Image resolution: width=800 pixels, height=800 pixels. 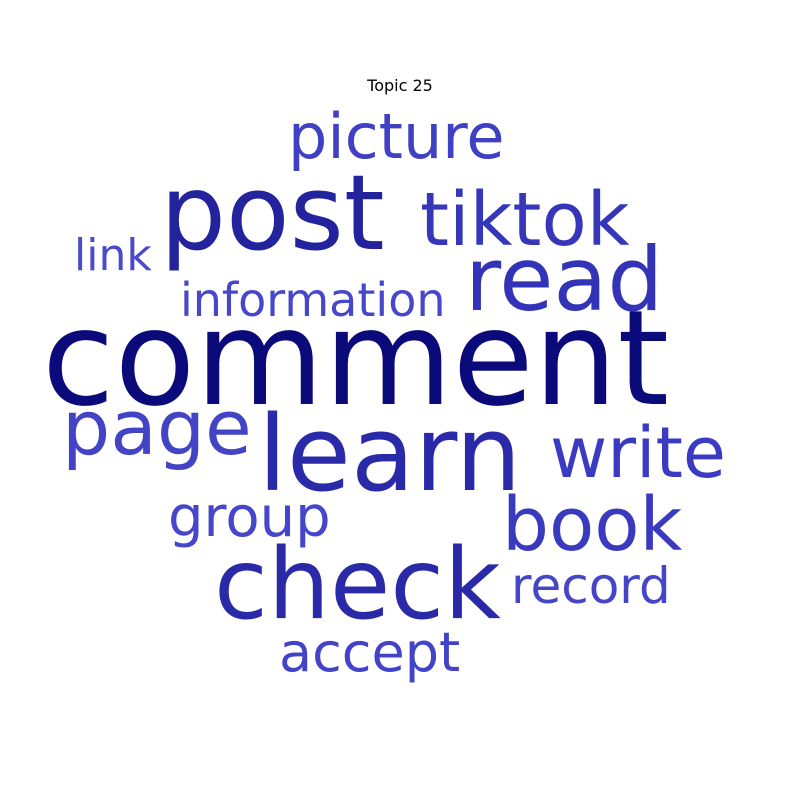 I want to click on word-write: write, so click(x=638, y=453).